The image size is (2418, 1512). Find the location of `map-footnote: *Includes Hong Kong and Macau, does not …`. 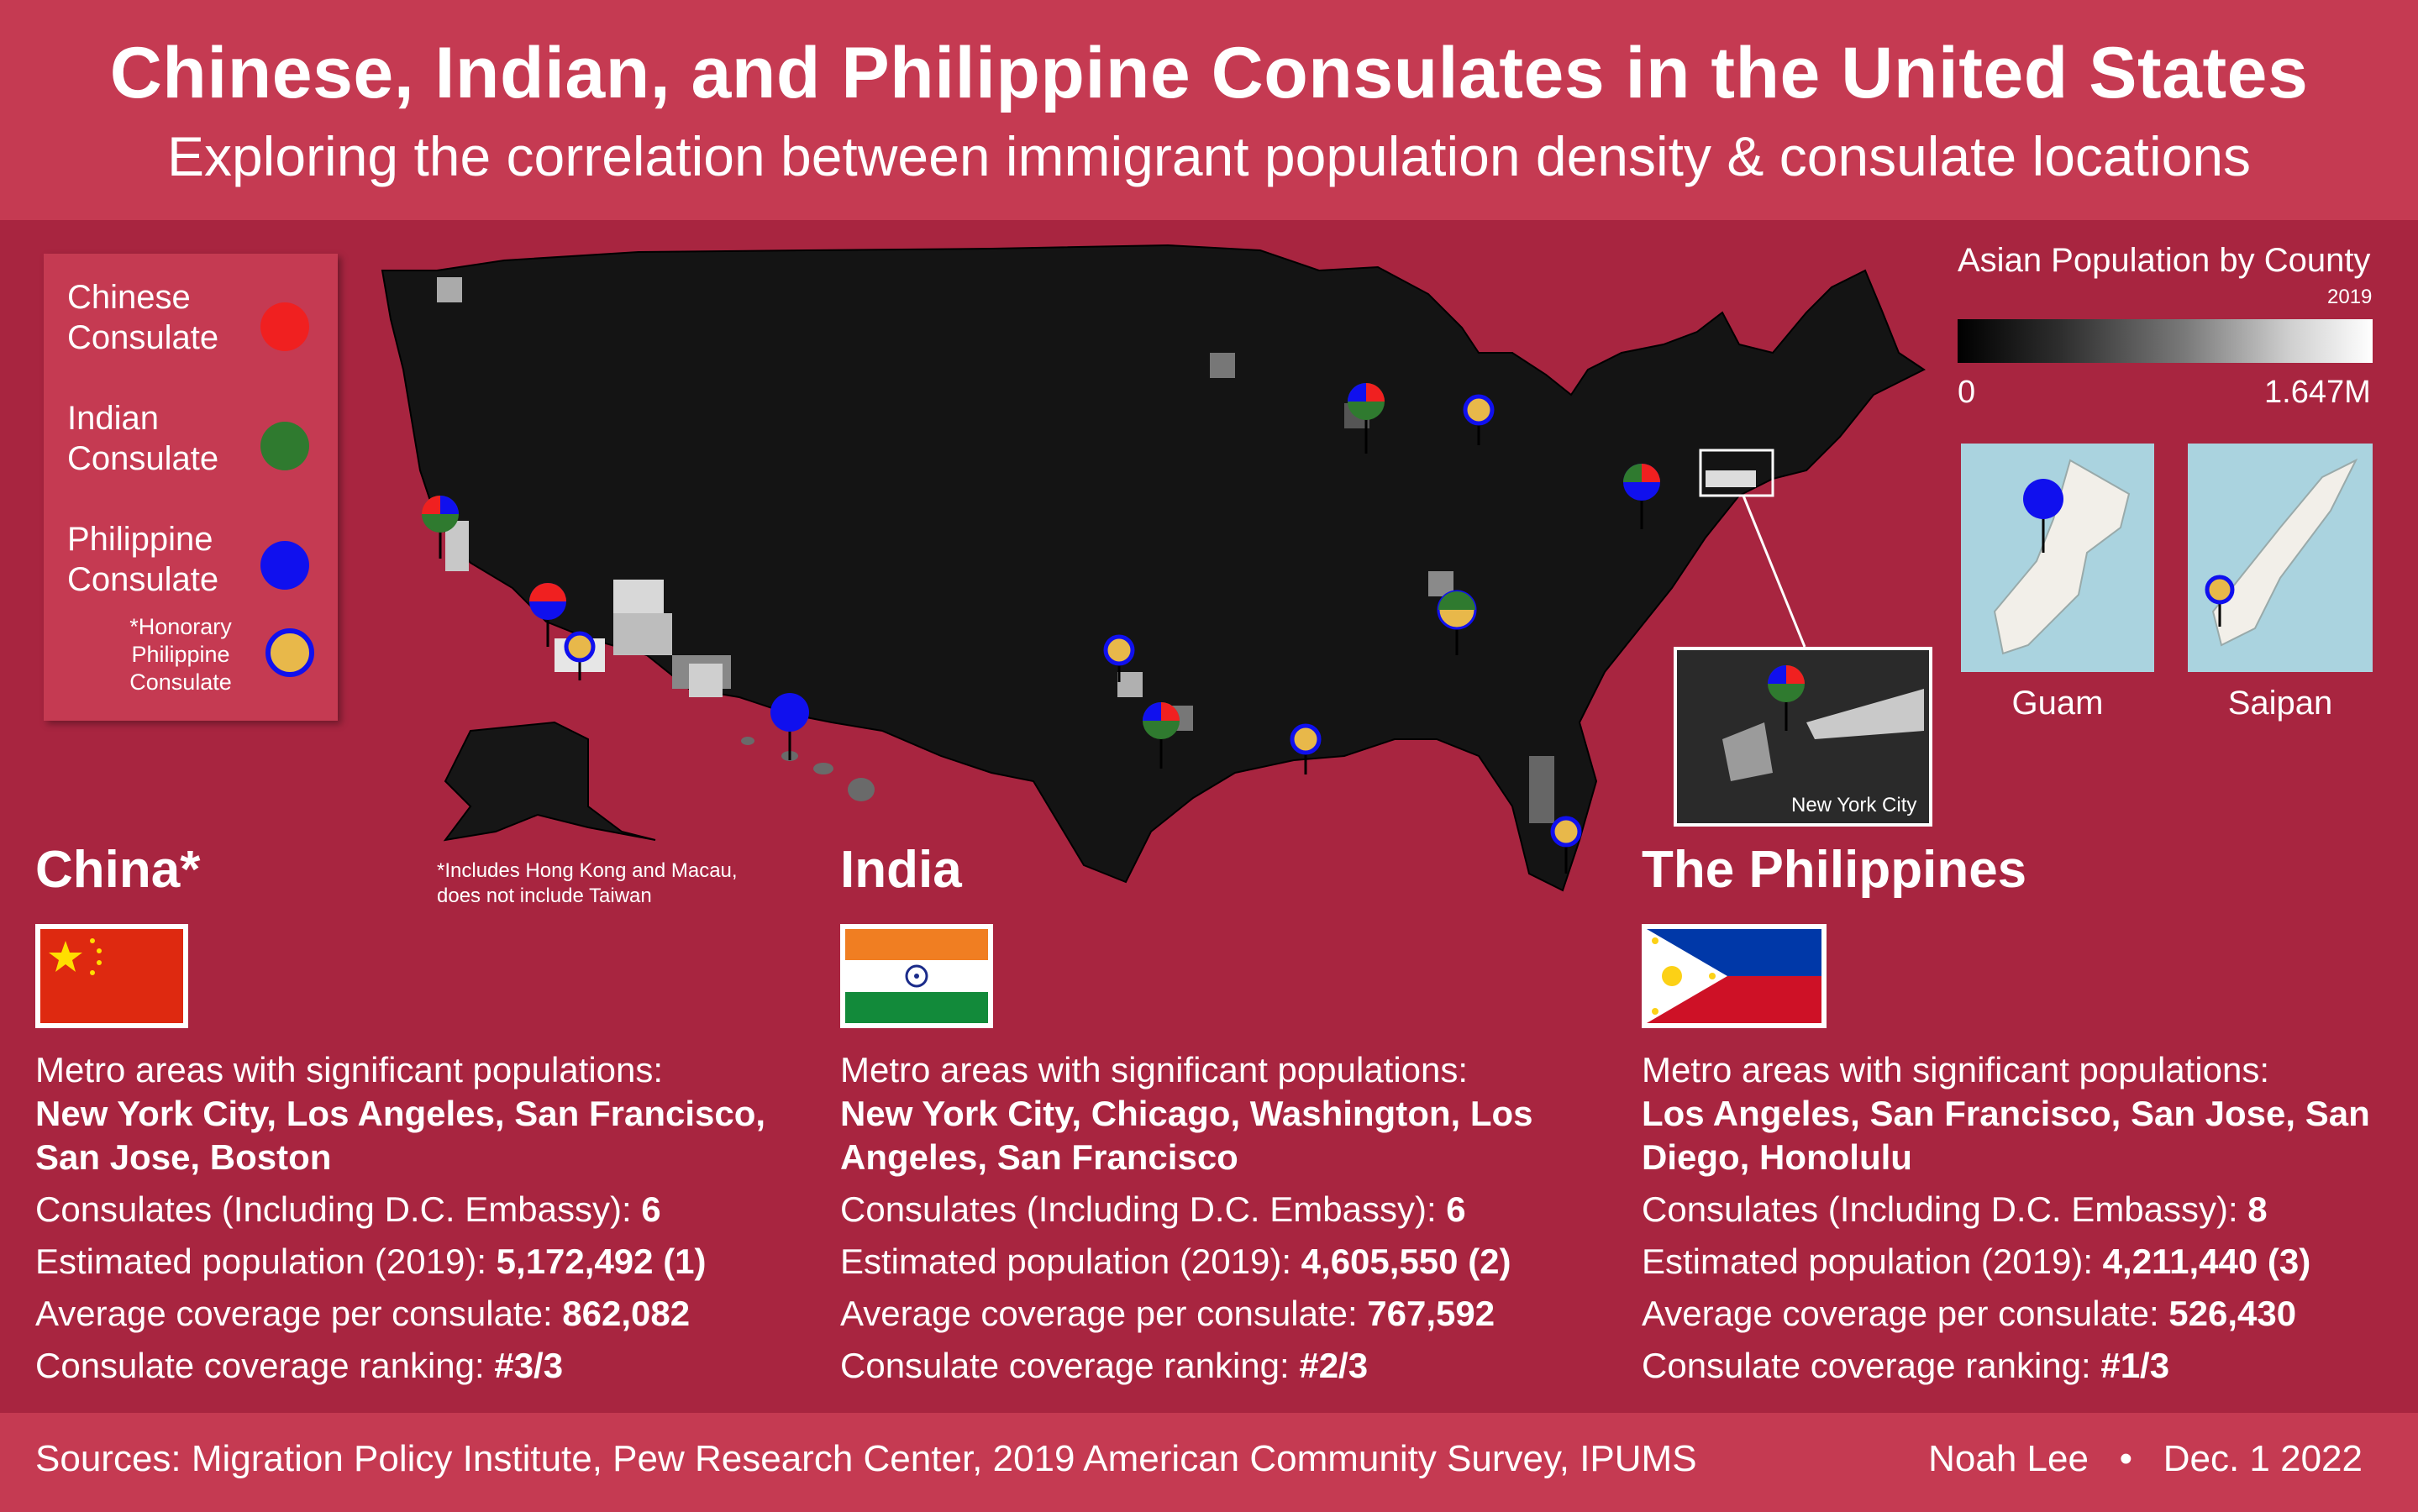

map-footnote: *Includes Hong Kong and Macau, does not … is located at coordinates (587, 883).